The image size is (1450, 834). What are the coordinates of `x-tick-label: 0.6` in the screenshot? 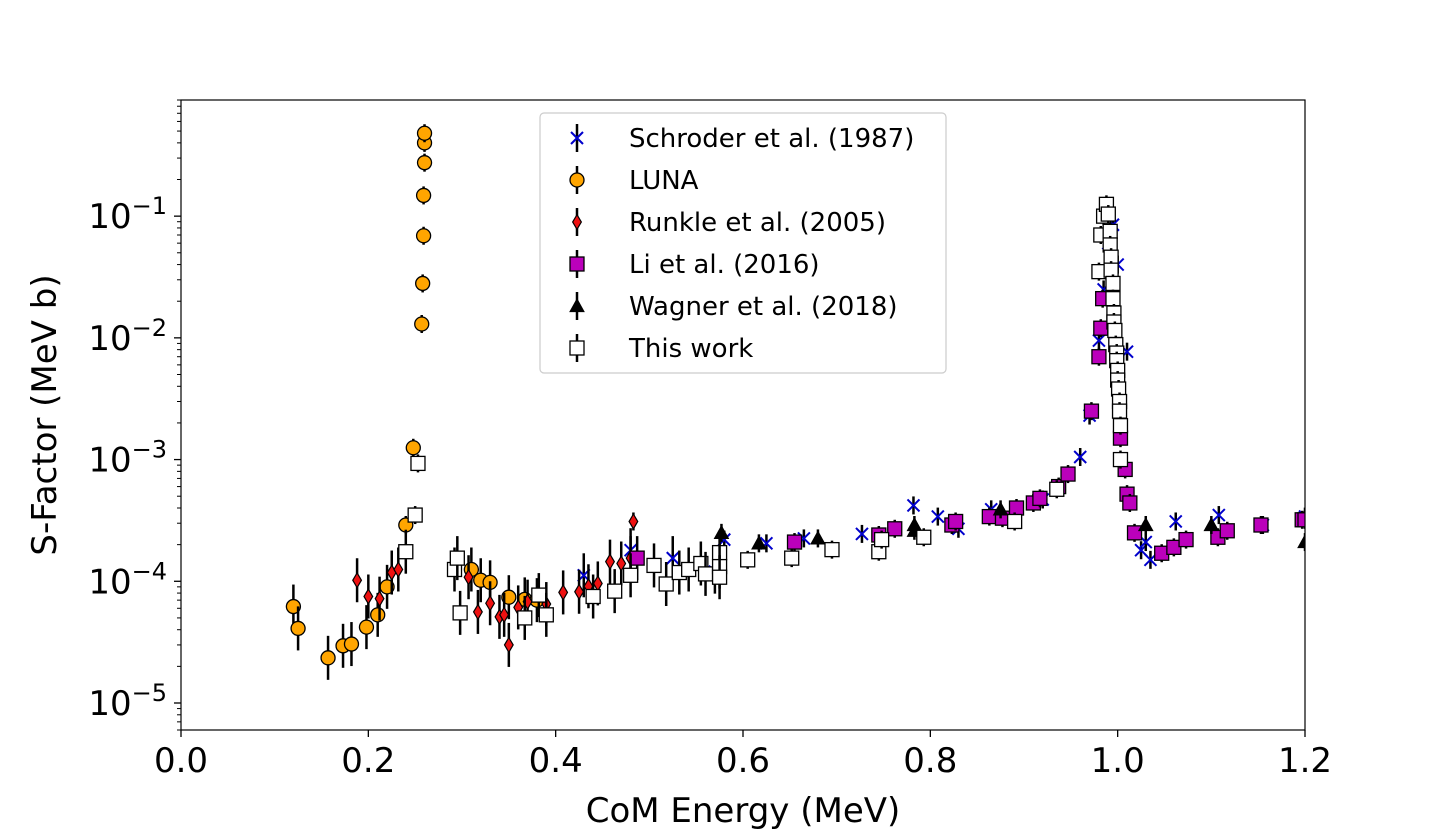 It's located at (743, 761).